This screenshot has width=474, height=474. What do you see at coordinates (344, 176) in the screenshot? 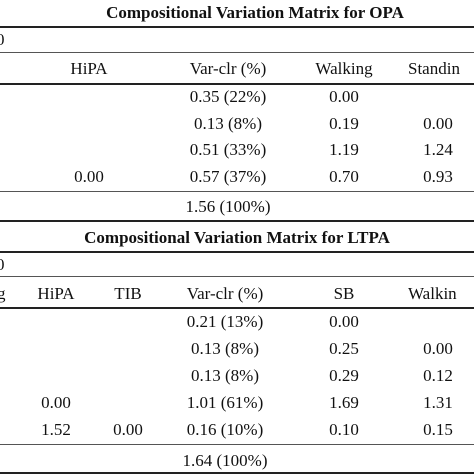
I see `table1-cell: 0.70` at bounding box center [344, 176].